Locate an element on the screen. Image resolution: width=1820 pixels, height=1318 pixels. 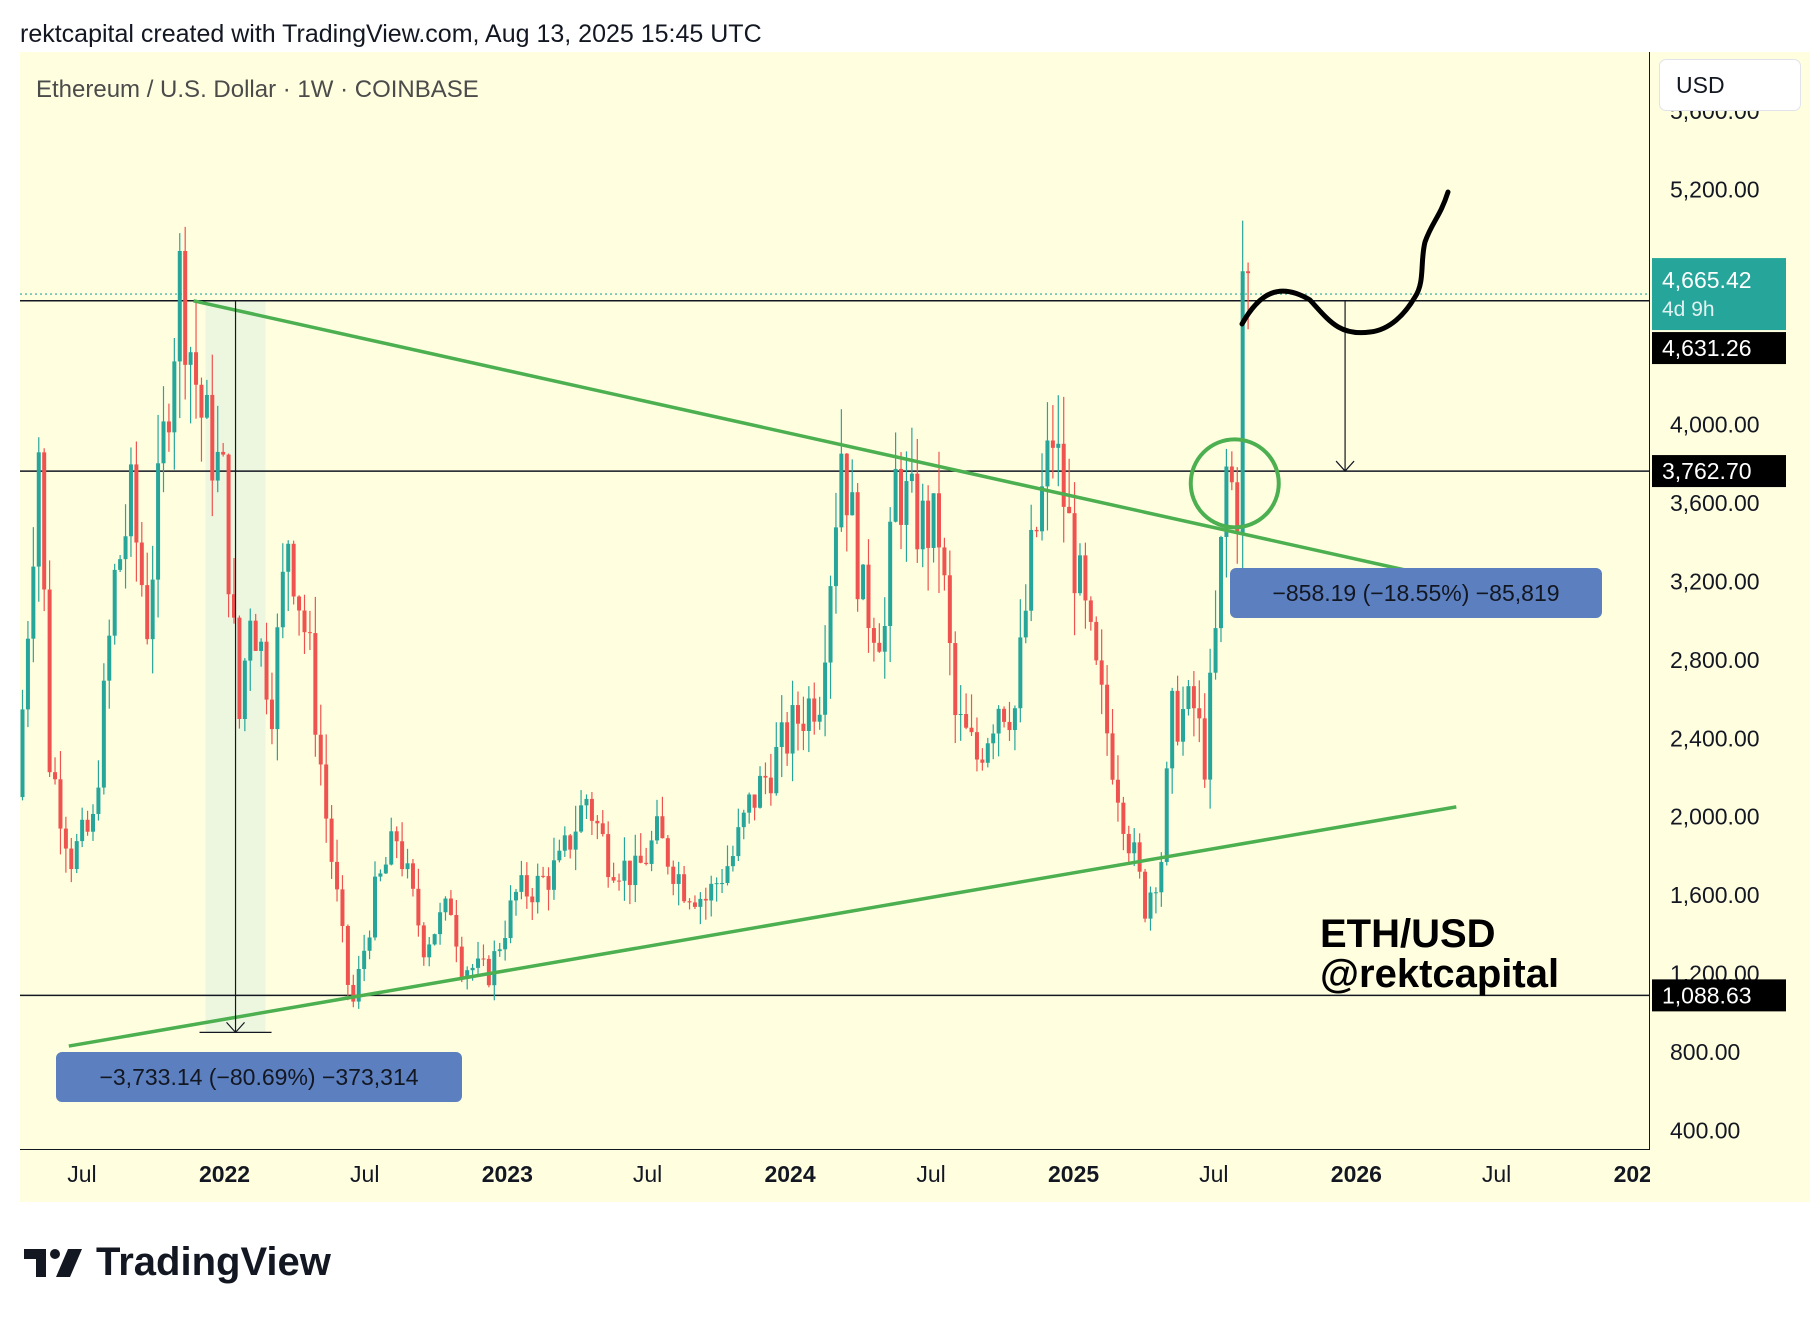
trendline is located at coordinates (762, 926).